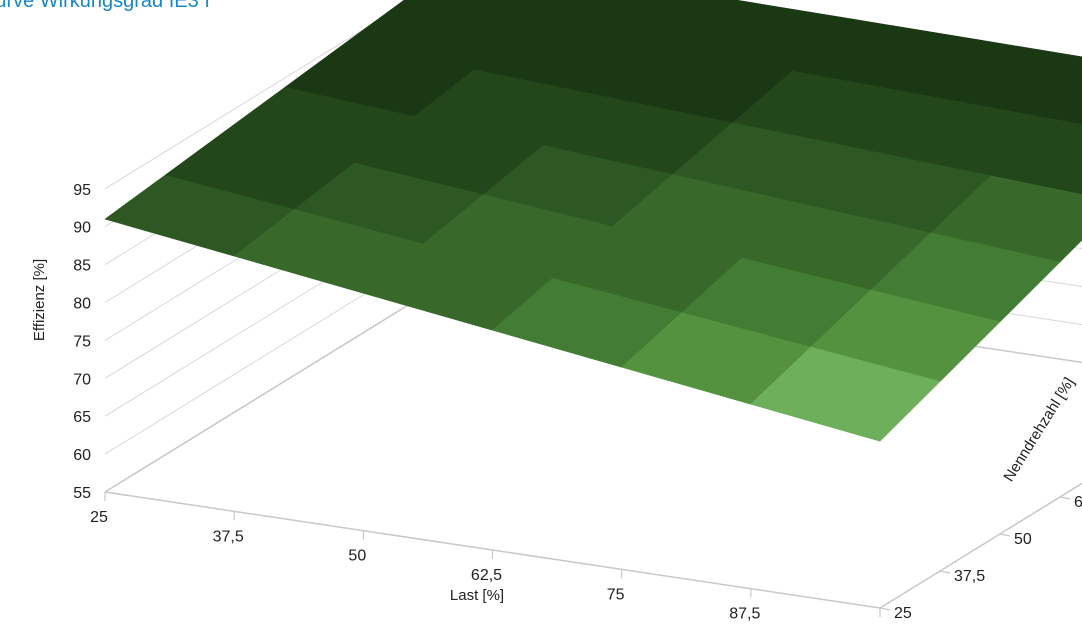  I want to click on z-tick-label-90: 90, so click(82, 228).